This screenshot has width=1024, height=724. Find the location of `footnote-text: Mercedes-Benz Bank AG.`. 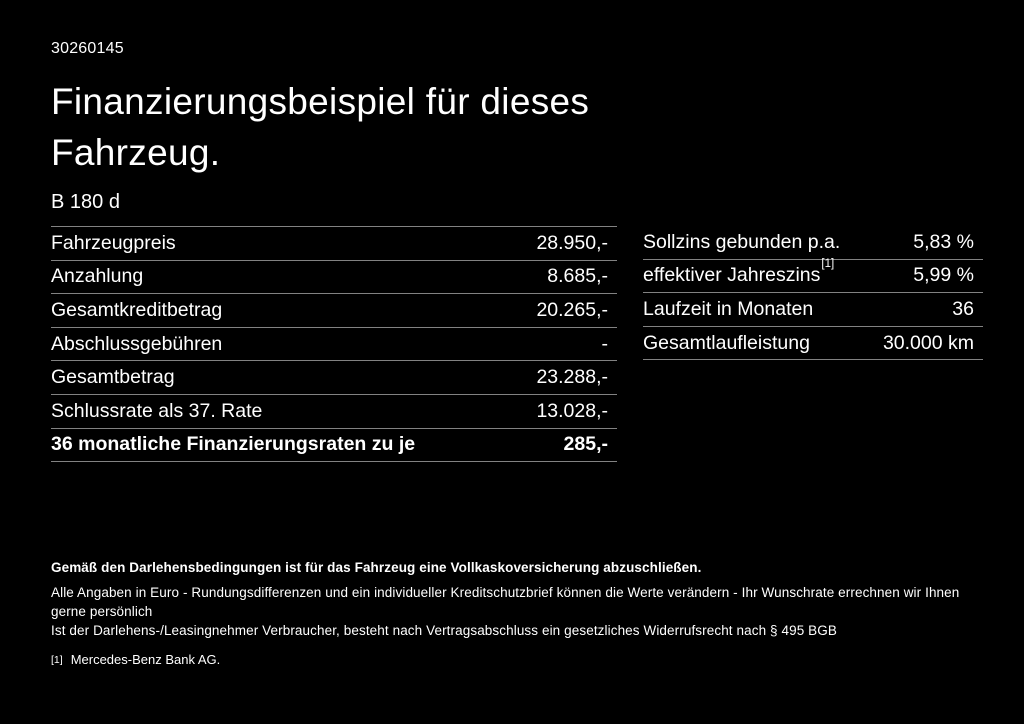

footnote-text: Mercedes-Benz Bank AG. is located at coordinates (145, 660).